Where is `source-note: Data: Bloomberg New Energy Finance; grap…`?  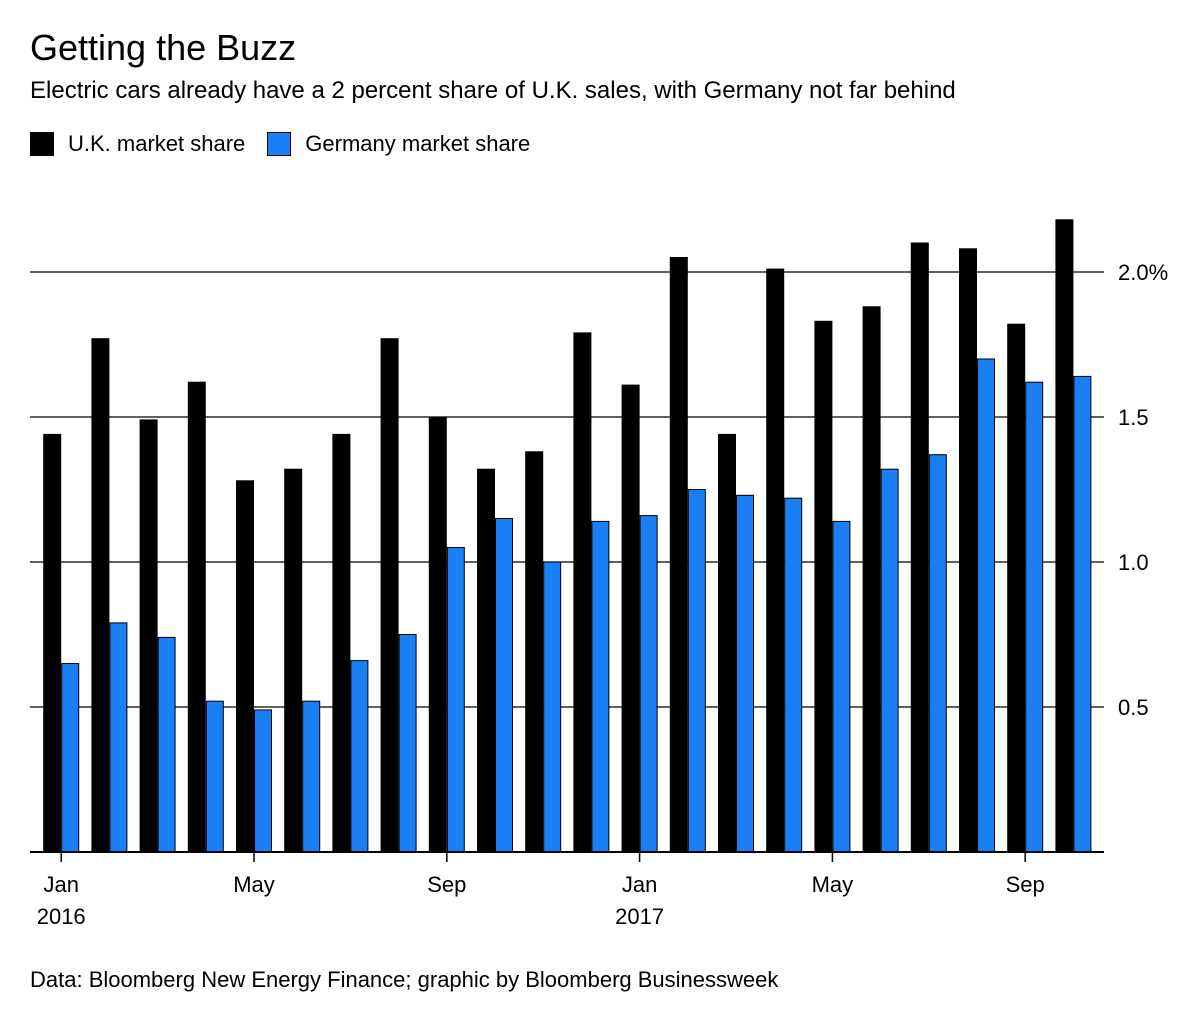 source-note: Data: Bloomberg New Energy Finance; grap… is located at coordinates (404, 979).